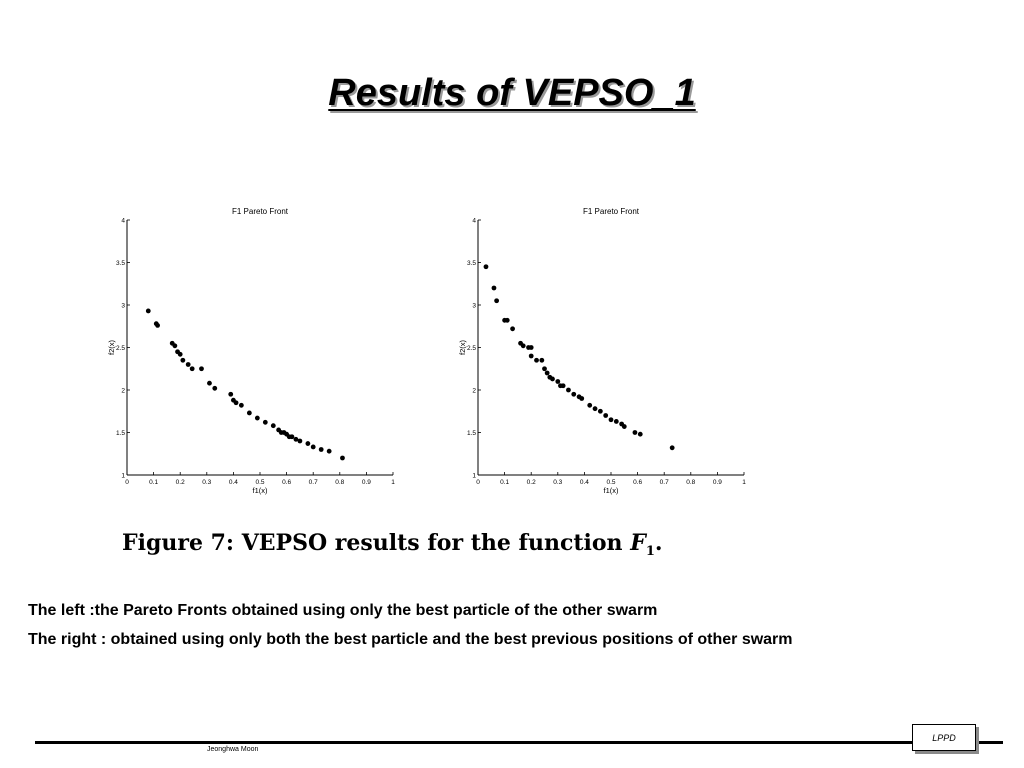 Image resolution: width=1024 pixels, height=768 pixels. Describe the element at coordinates (512, 93) in the screenshot. I see `slide-title: Results of VEPSO_1` at that location.